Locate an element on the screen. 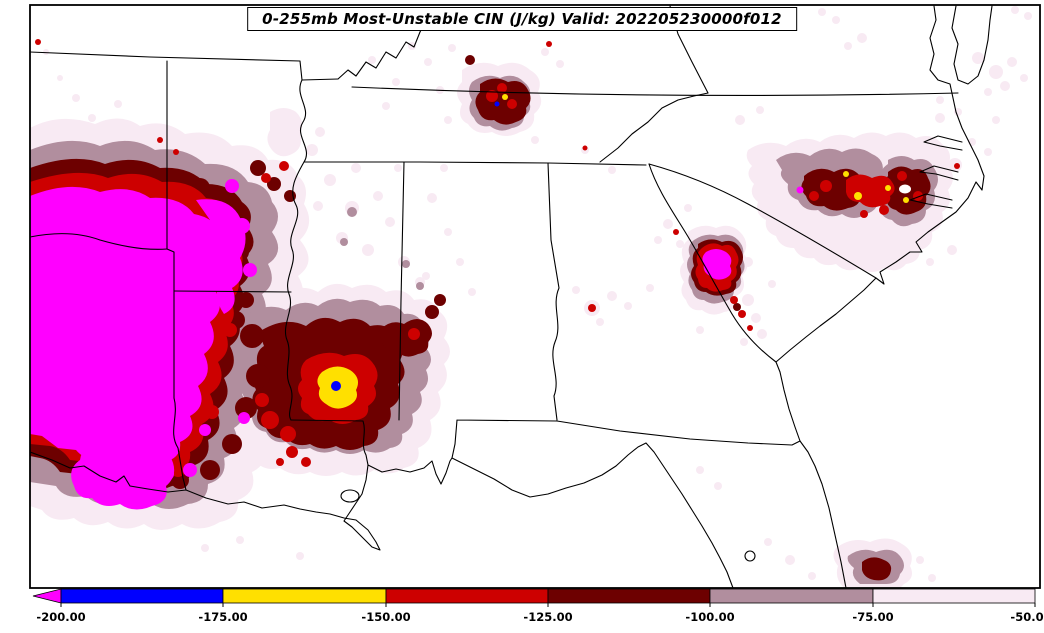 The width and height of the screenshot is (1044, 633). coast-chesapeake-delmarva is located at coordinates (972, 45).